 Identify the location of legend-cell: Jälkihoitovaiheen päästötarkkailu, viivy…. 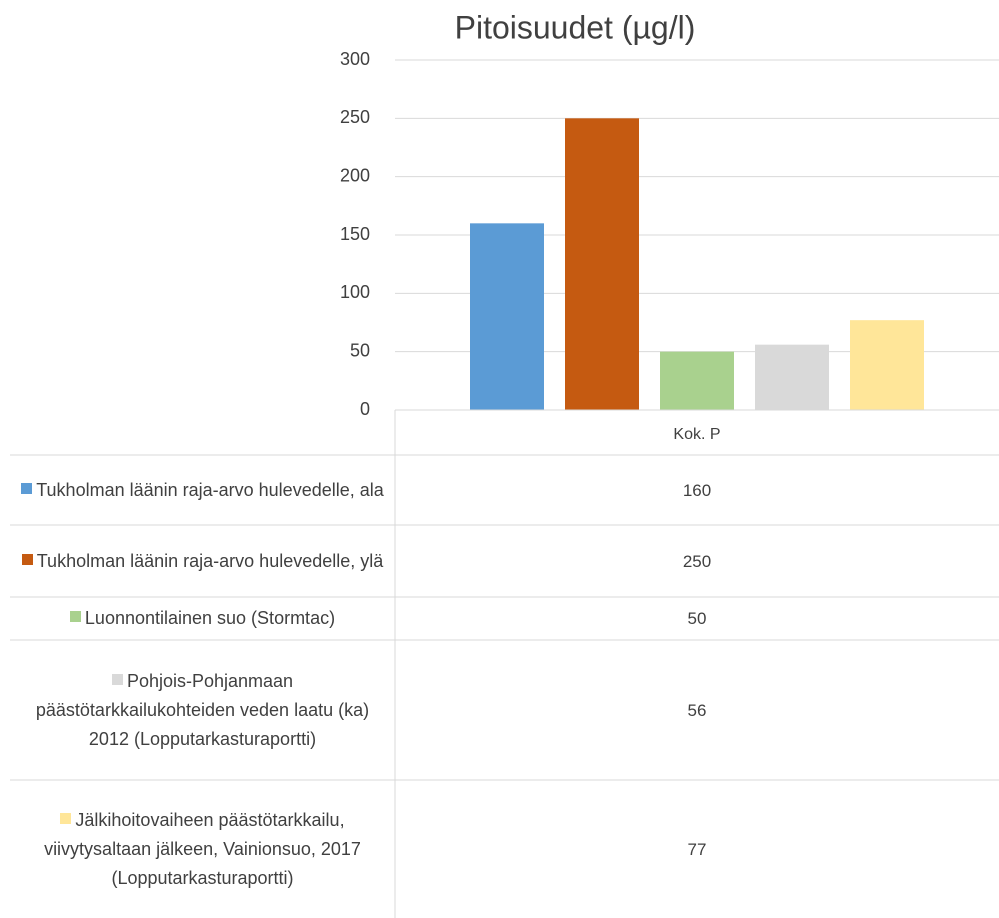
(202, 849).